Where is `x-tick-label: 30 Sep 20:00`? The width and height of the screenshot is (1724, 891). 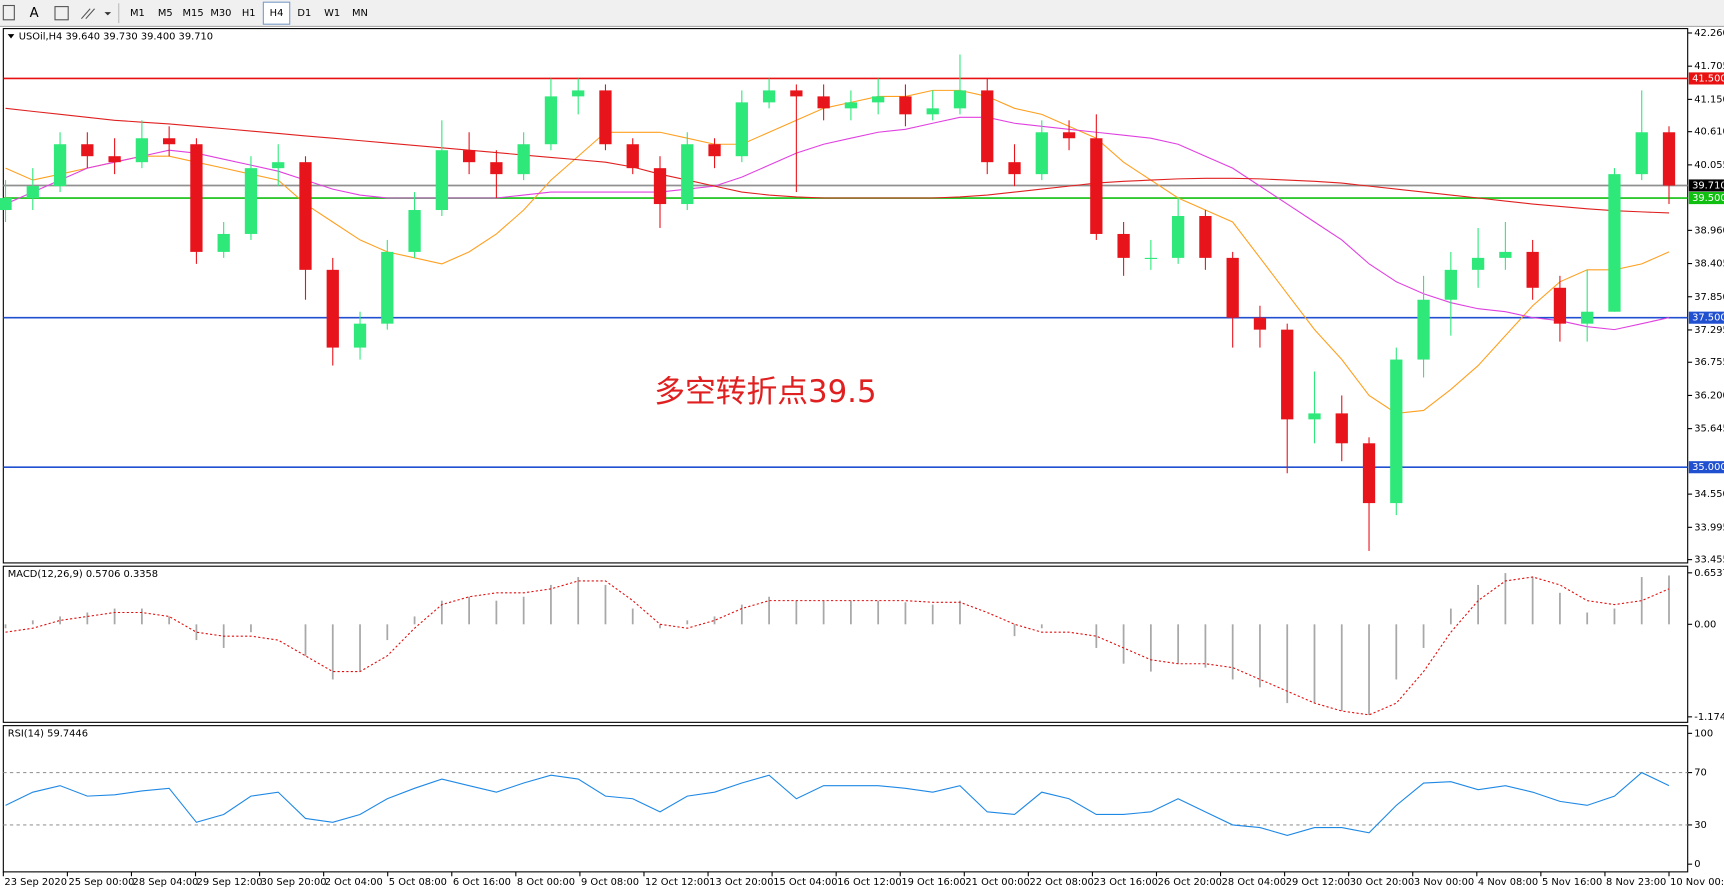 x-tick-label: 30 Sep 20:00 is located at coordinates (294, 882).